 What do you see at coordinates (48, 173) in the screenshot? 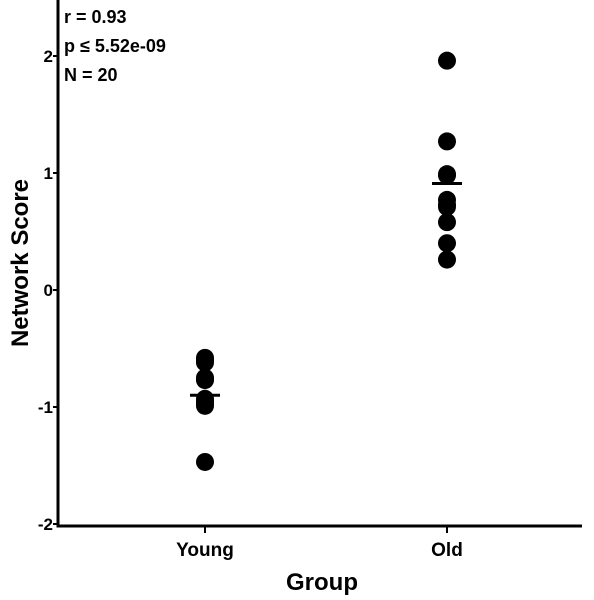
I see `y-tick-label: 1` at bounding box center [48, 173].